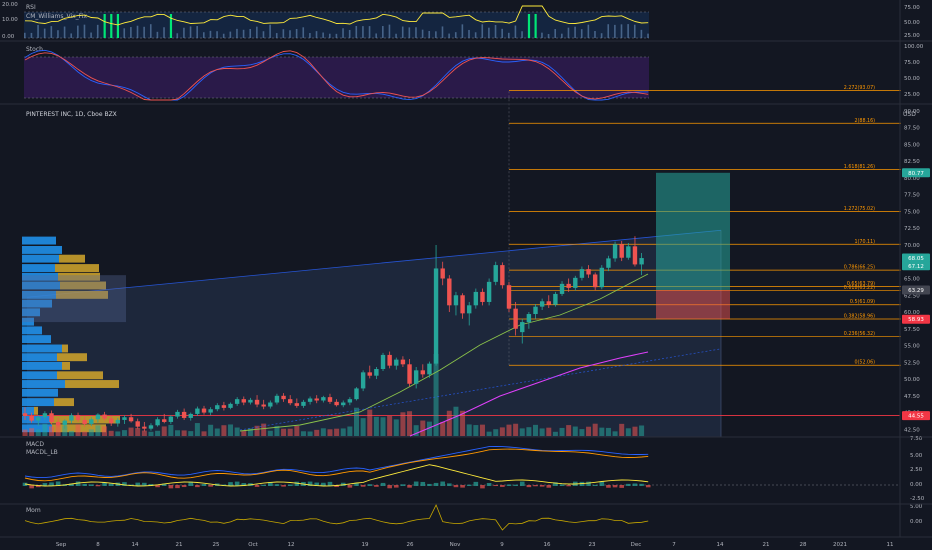 This screenshot has width=932, height=550. What do you see at coordinates (693, 304) in the screenshot?
I see `stop-zone` at bounding box center [693, 304].